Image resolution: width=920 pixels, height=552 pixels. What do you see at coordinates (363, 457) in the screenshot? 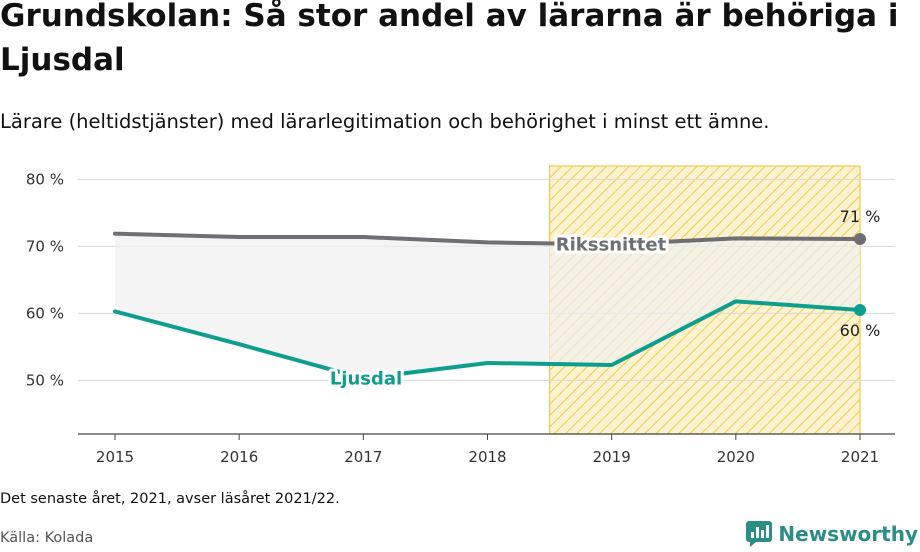
I see `x-tick-label: 2017` at bounding box center [363, 457].